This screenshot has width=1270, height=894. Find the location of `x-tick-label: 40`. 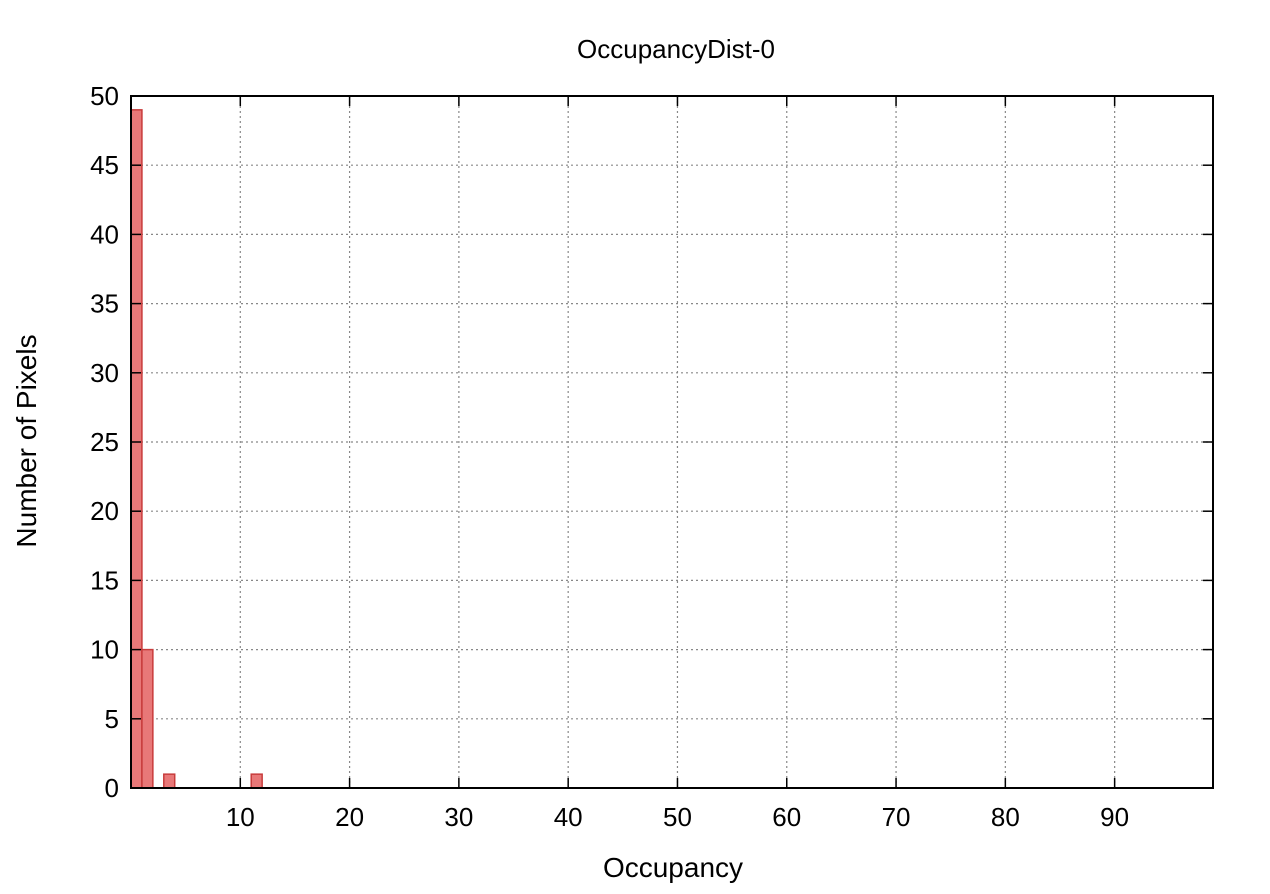

x-tick-label: 40 is located at coordinates (568, 817).